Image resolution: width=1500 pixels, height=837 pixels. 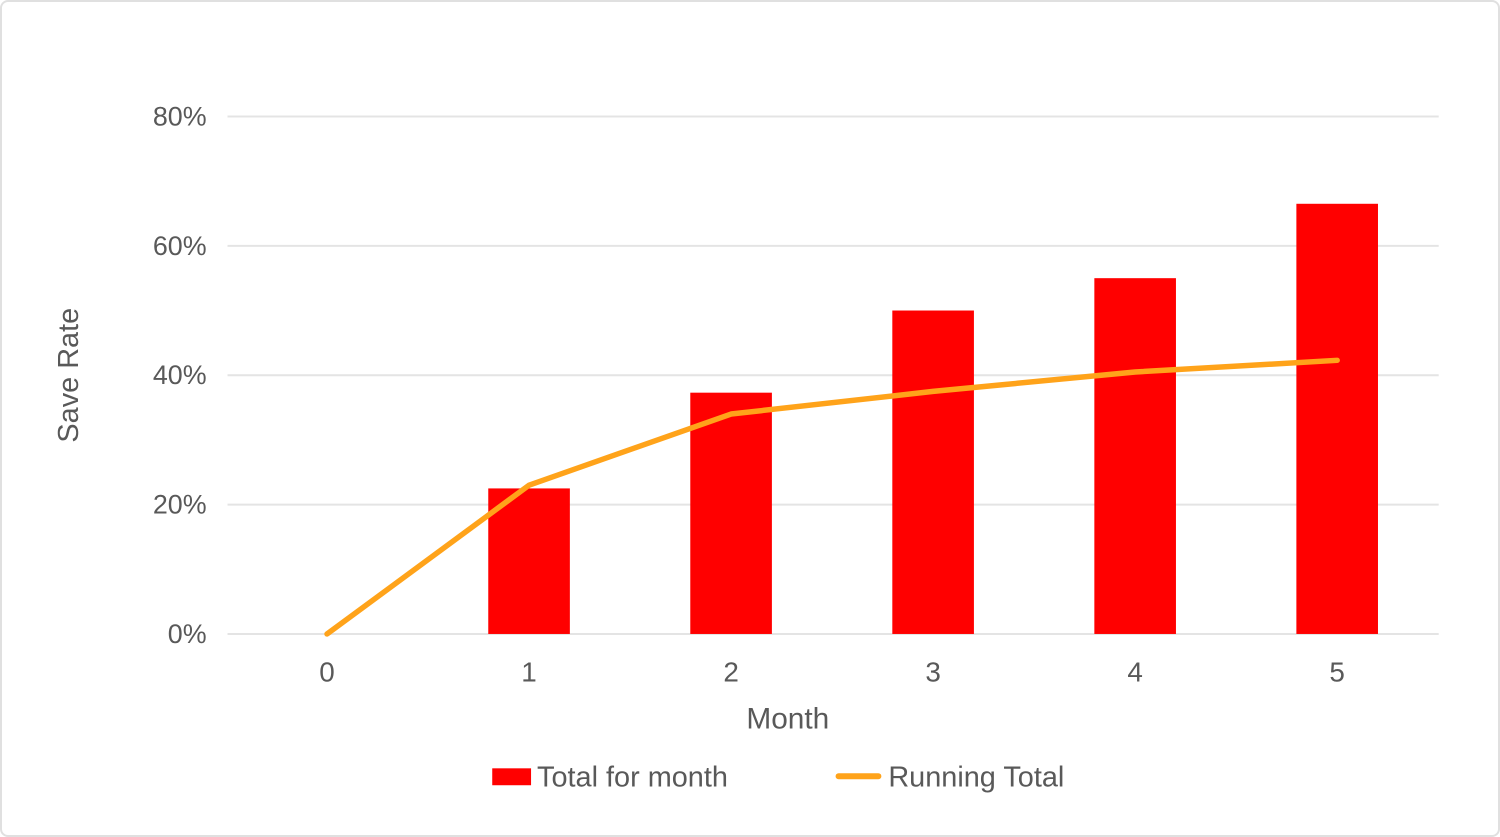 I want to click on legend-bar-swatch-icon, so click(x=512, y=777).